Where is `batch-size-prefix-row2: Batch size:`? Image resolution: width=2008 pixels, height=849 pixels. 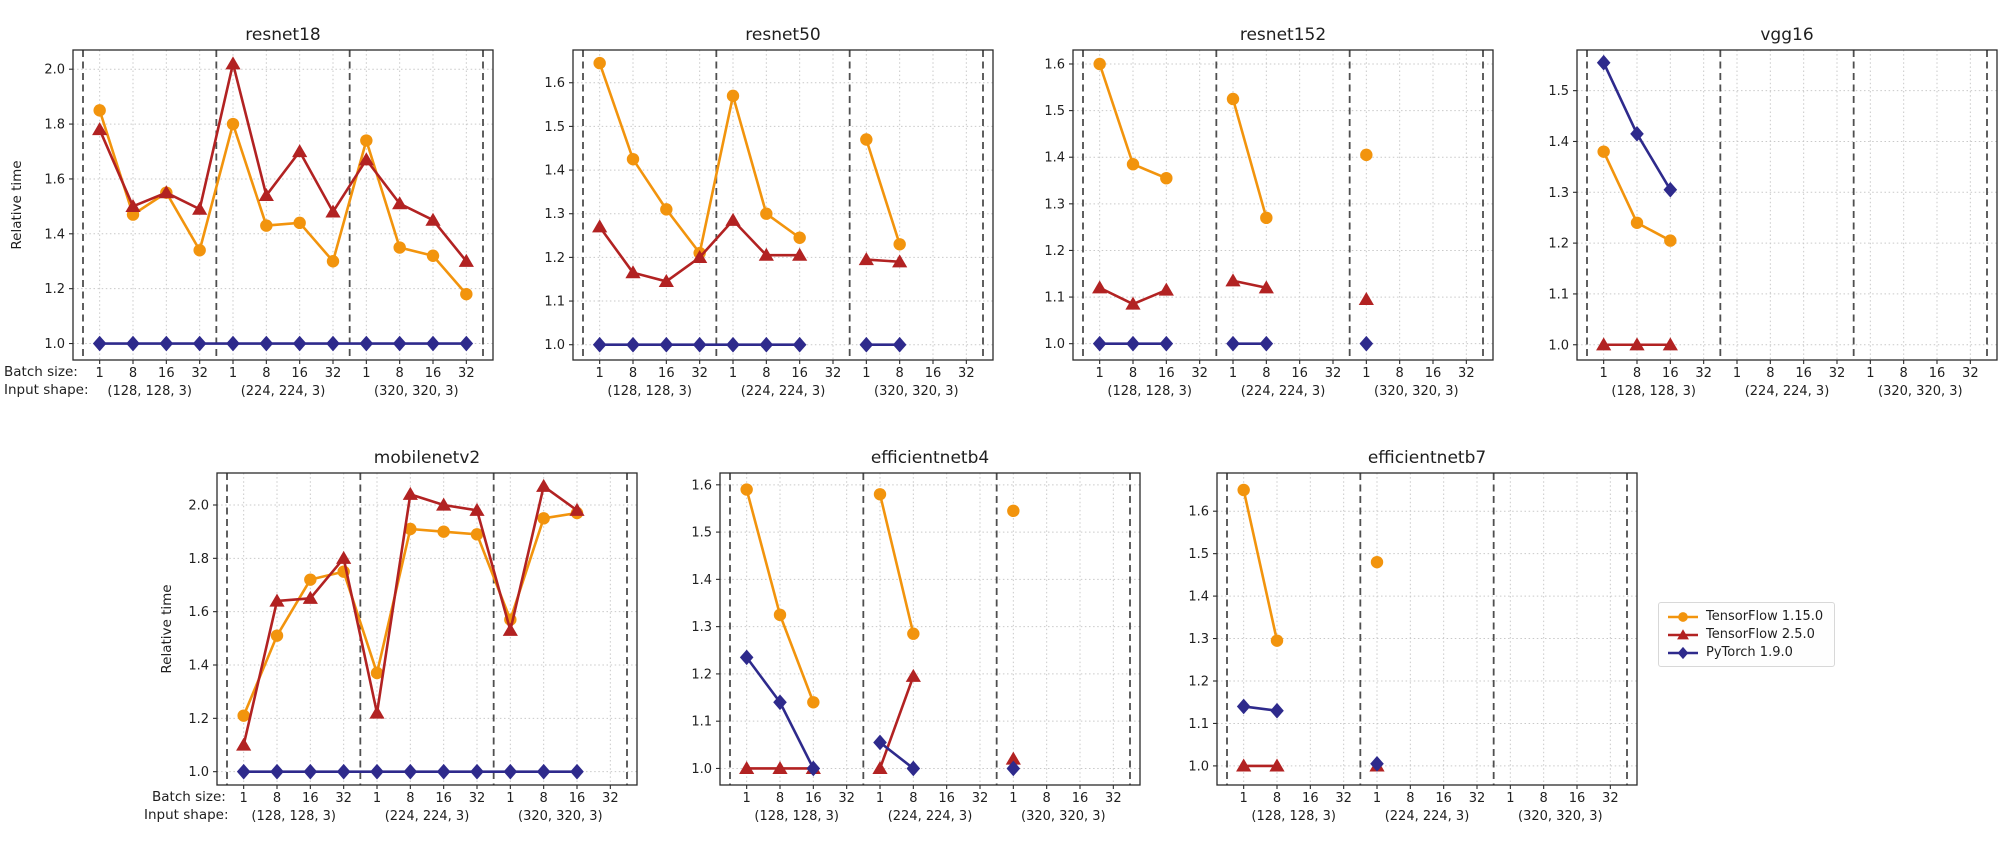 batch-size-prefix-row2: Batch size: is located at coordinates (189, 797).